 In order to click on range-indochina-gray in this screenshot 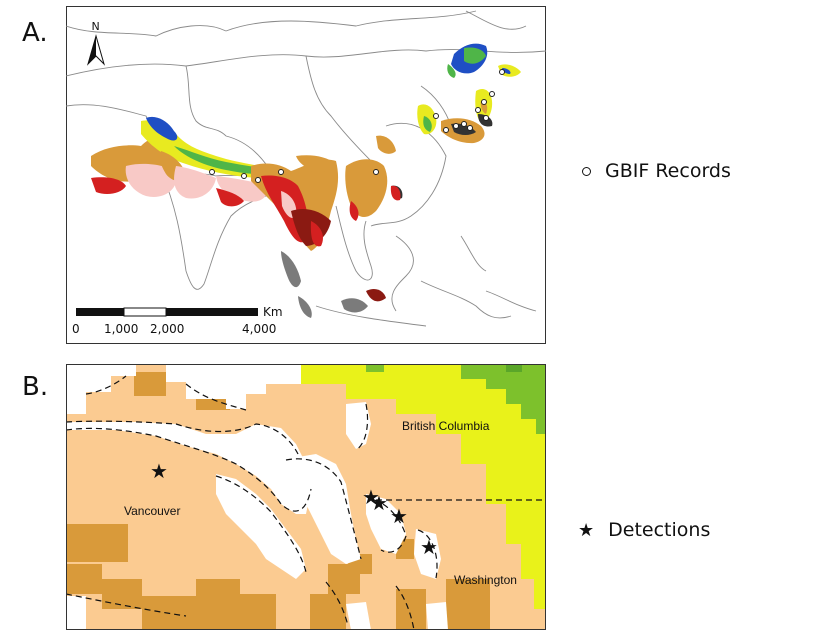, I will do `click(333, 284)`.